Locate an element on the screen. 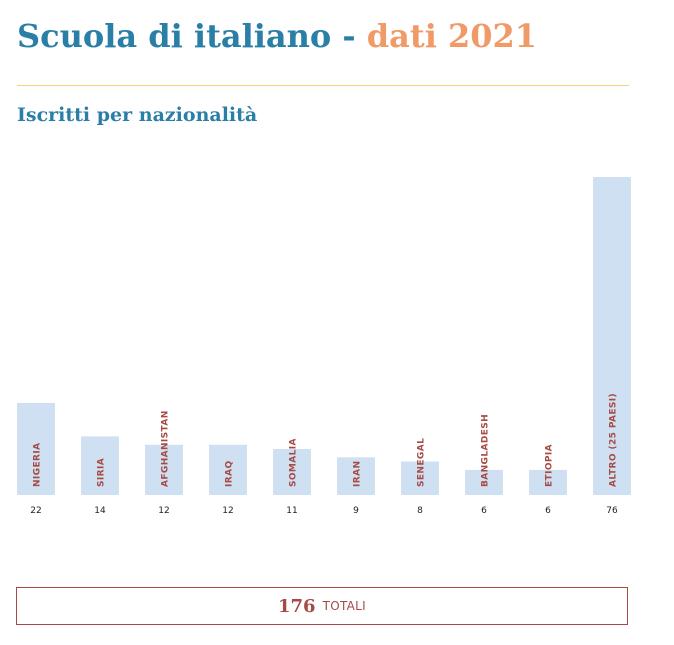 The width and height of the screenshot is (674, 645). value-label: 14 is located at coordinates (100, 511).